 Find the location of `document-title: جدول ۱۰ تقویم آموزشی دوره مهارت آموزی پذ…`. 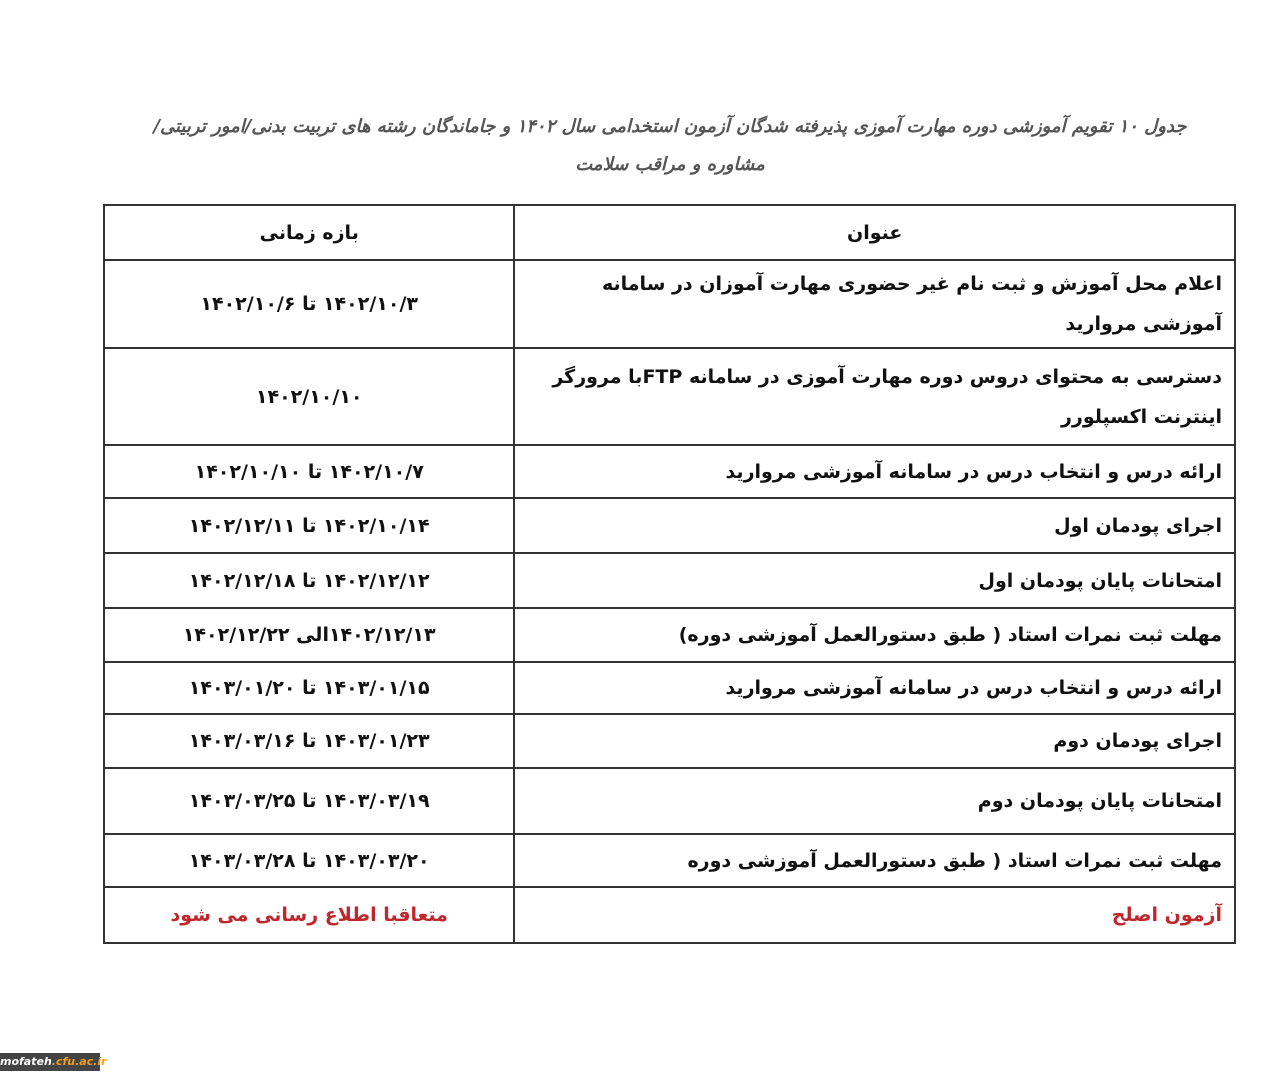

document-title: جدول ۱۰ تقویم آموزشی دوره مهارت آموزی پذ… is located at coordinates (670, 145).